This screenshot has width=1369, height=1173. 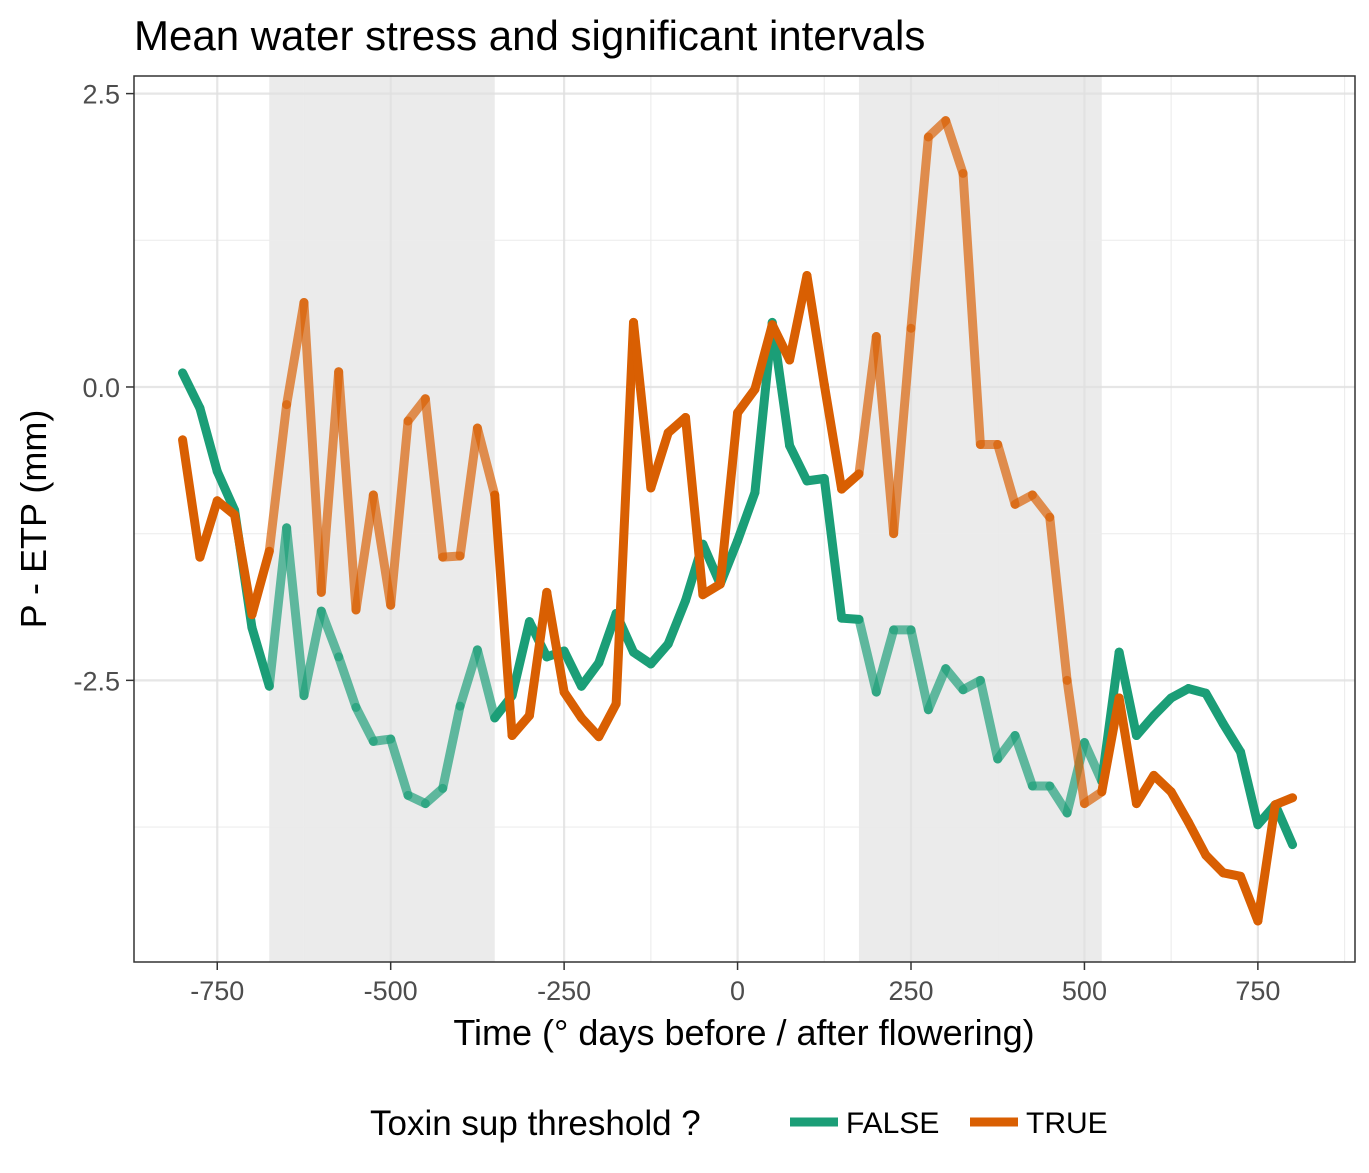 What do you see at coordinates (737, 991) in the screenshot?
I see `x-tick-label: 0` at bounding box center [737, 991].